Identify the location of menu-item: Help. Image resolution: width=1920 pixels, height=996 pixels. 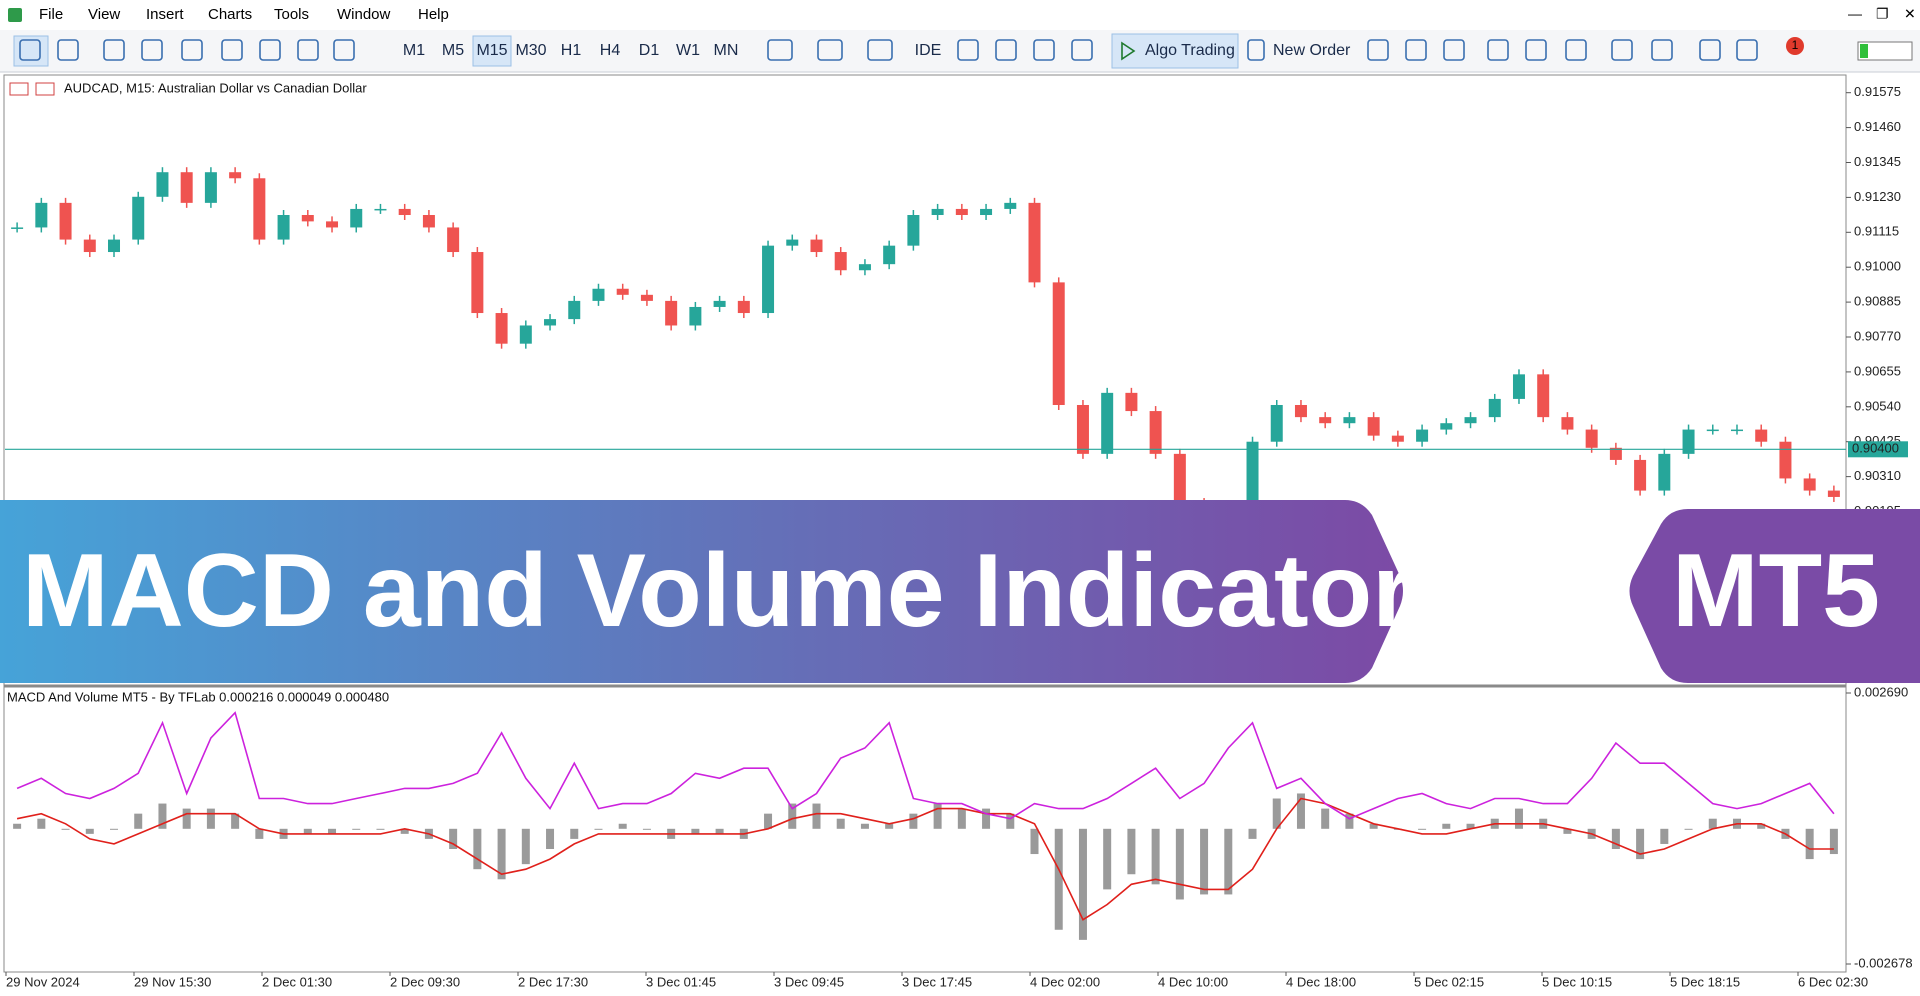
(433, 14).